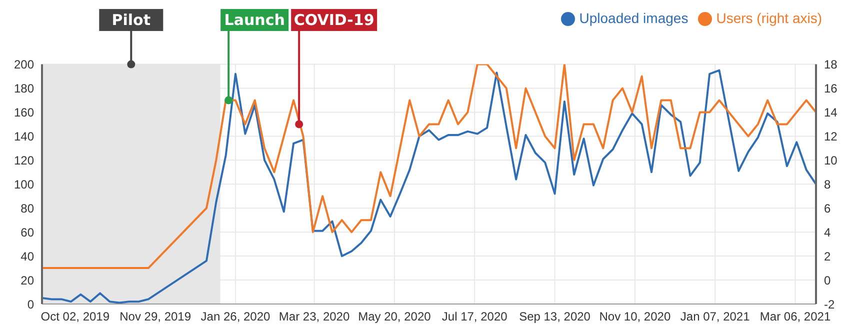 This screenshot has width=850, height=334. I want to click on x-tick-label: Jan 07, 2021, so click(715, 317).